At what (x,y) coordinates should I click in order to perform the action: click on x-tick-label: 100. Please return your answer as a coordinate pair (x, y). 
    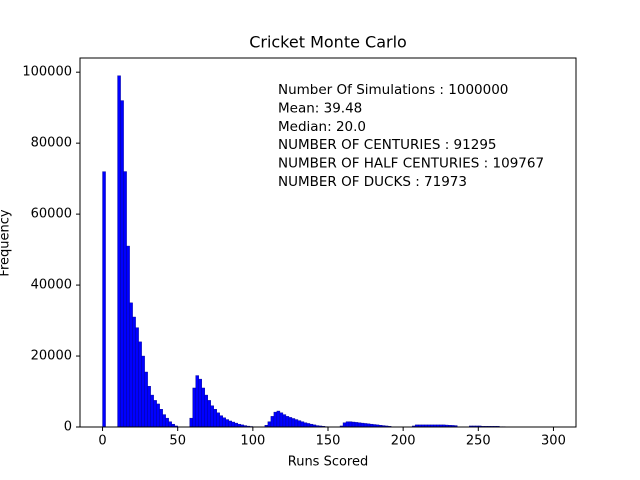
    Looking at the image, I should click on (252, 441).